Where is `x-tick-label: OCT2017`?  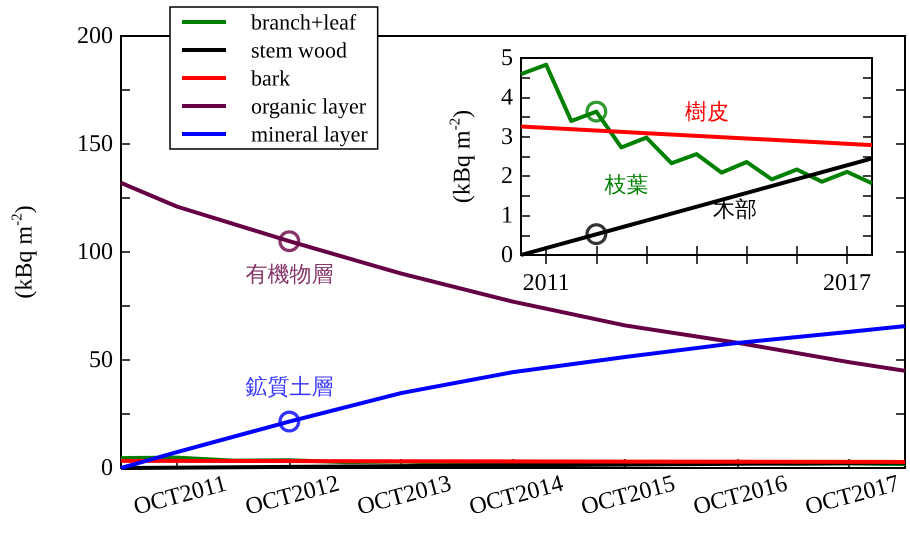
x-tick-label: OCT2017 is located at coordinates (852, 495).